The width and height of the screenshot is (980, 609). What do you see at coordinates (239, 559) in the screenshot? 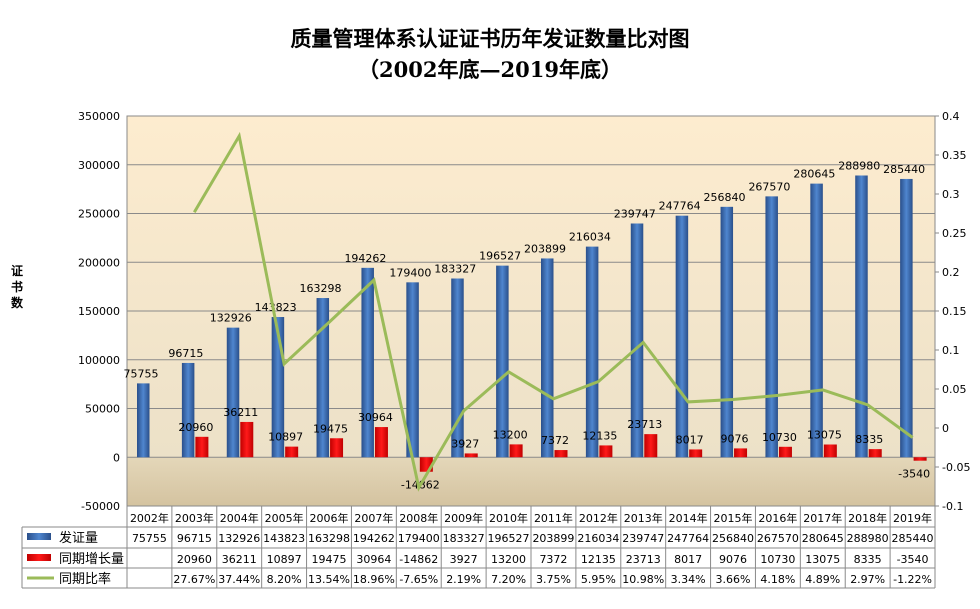
I see `table-cell: 36211` at bounding box center [239, 559].